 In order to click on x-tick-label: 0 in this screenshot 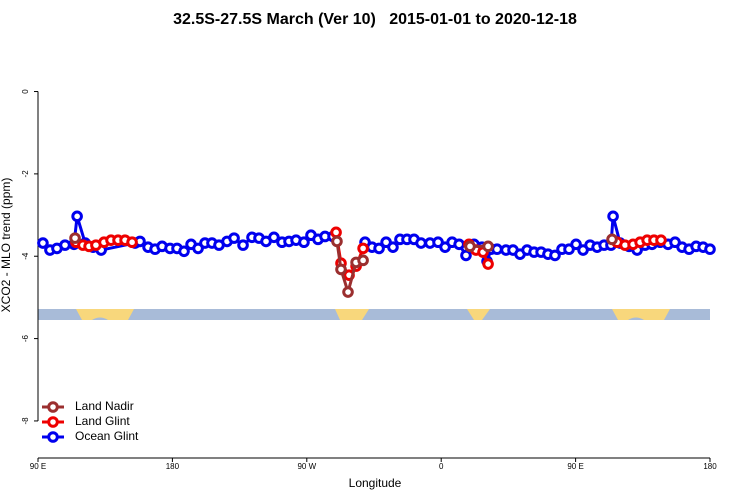, I will do `click(441, 466)`.